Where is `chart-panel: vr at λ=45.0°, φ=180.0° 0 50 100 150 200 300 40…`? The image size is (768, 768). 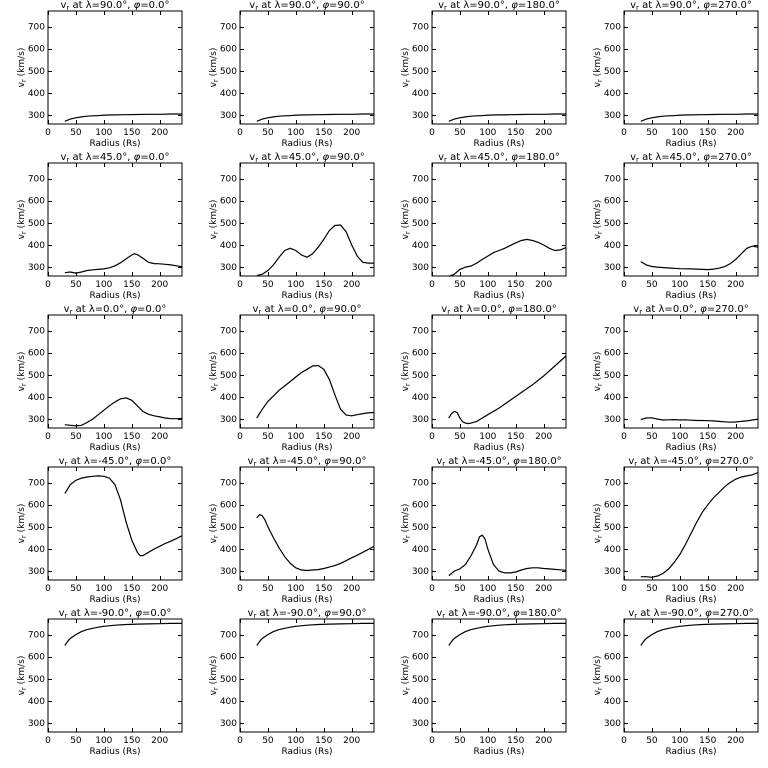 chart-panel: vr at λ=45.0°, φ=180.0° 0 50 100 150 200 300 40… is located at coordinates (484, 226).